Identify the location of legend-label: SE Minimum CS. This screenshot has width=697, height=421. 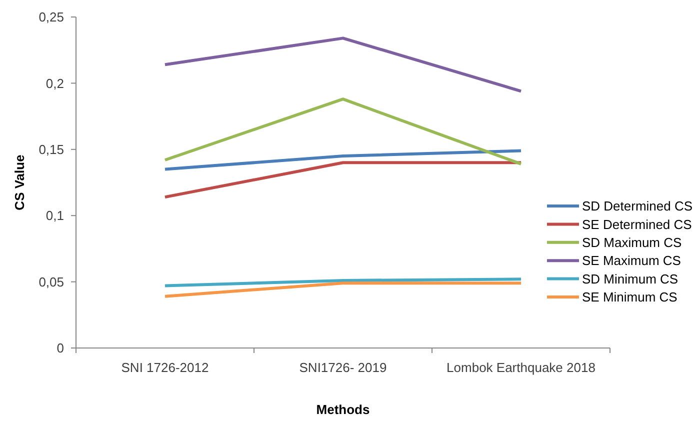
(630, 297).